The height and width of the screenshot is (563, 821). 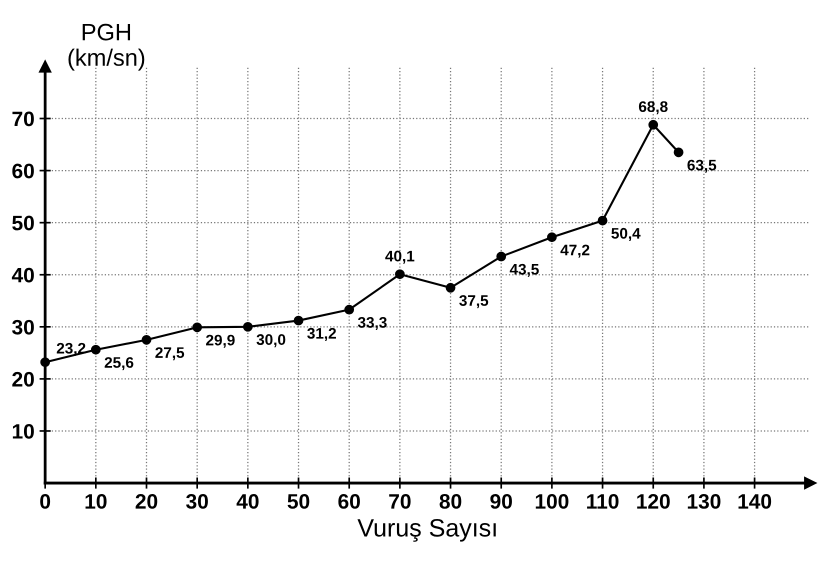 What do you see at coordinates (349, 501) in the screenshot?
I see `x-tick-label: 60` at bounding box center [349, 501].